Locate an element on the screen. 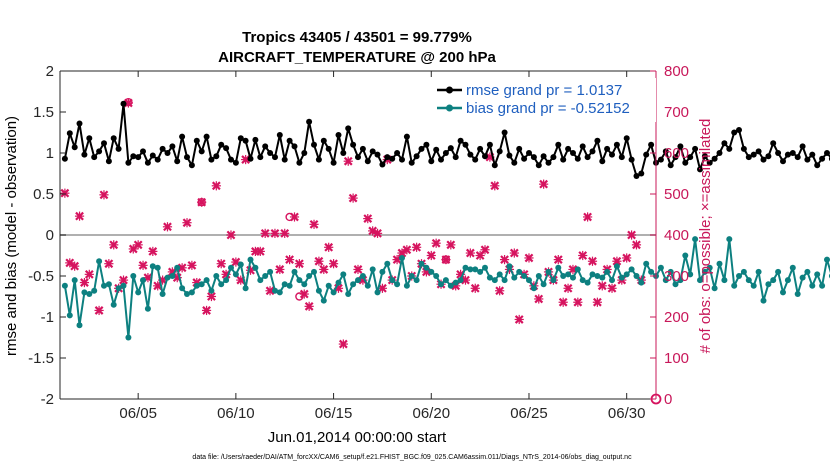 The height and width of the screenshot is (470, 830). x-tick-label: 06/15 is located at coordinates (334, 413).